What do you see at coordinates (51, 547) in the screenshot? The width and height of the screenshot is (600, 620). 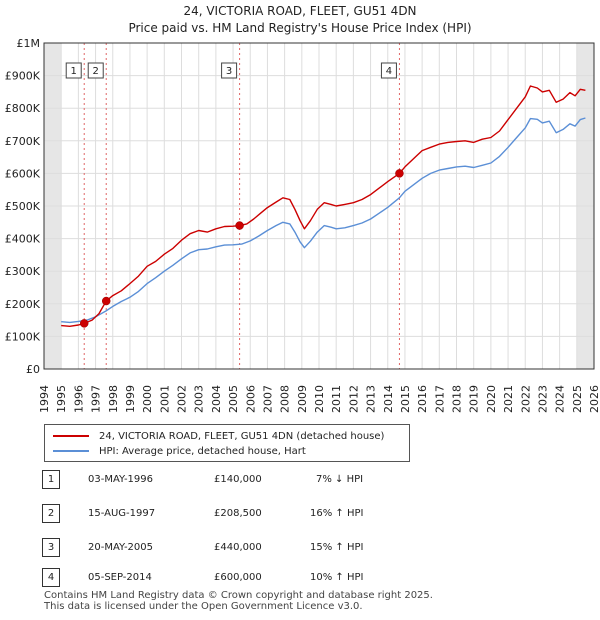 I see `transaction-number-badge: 3` at bounding box center [51, 547].